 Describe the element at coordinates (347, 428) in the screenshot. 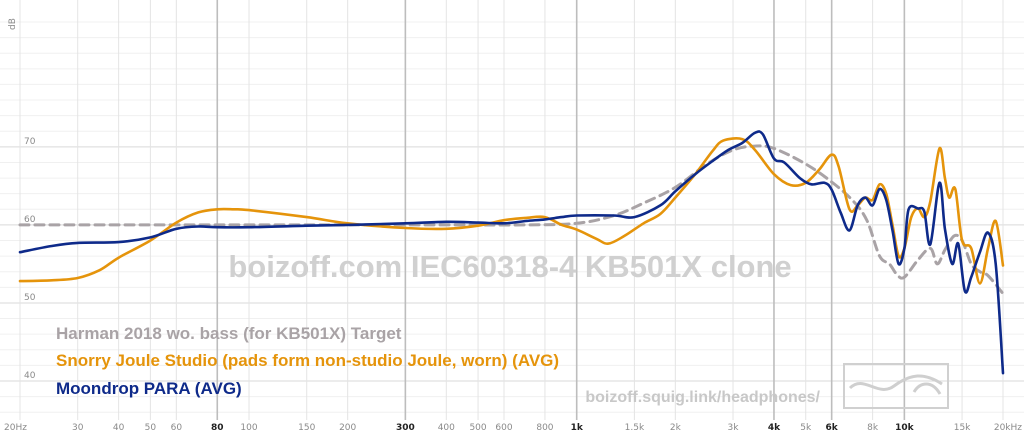

I see `x-tick-label: 200` at that location.